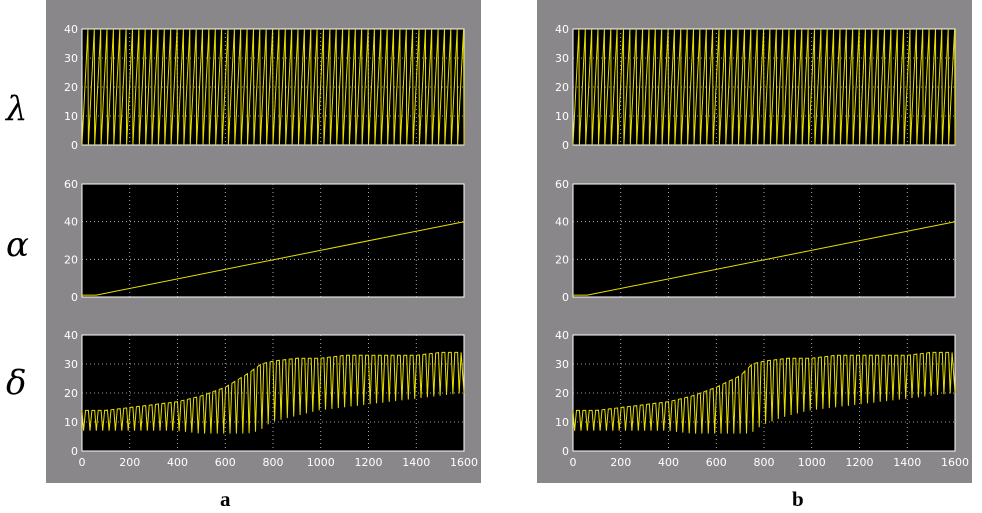 This screenshot has width=982, height=513. Describe the element at coordinates (562, 259) in the screenshot. I see `panel-b-row2-ytick-label: 20` at that location.